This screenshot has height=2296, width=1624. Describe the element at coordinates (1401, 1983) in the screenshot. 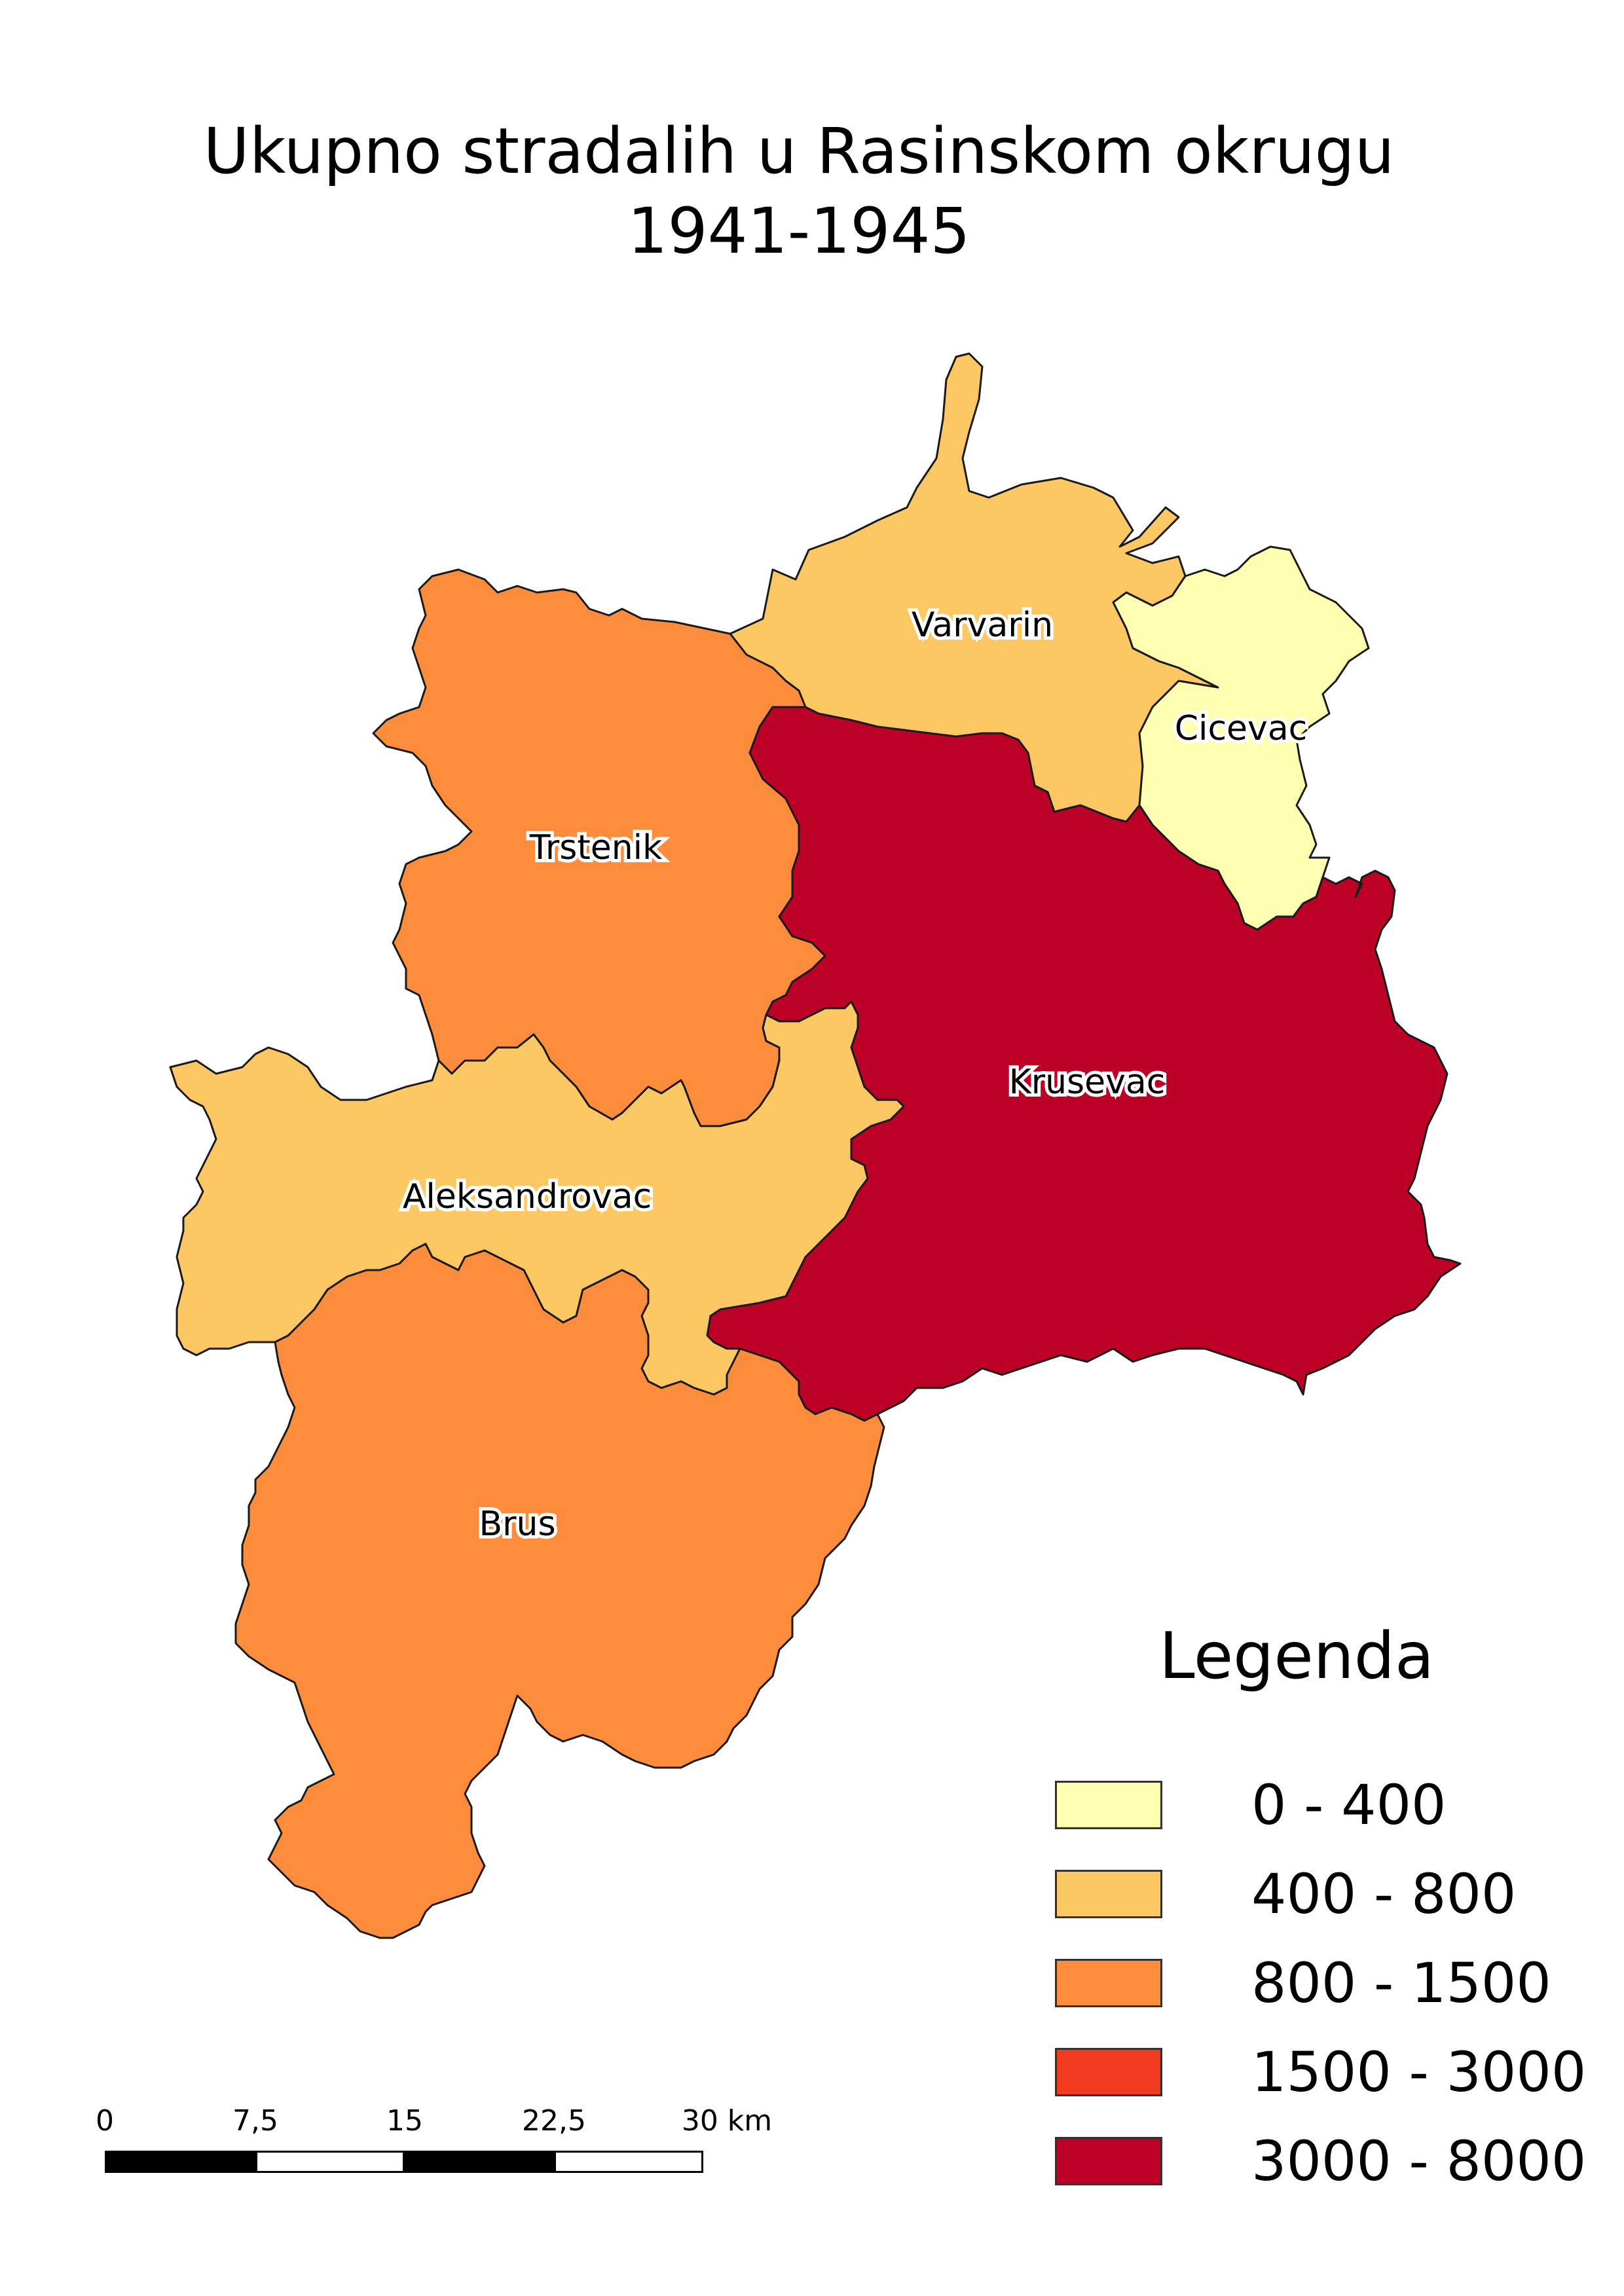

I see `legend-label: 800 - 1500` at that location.